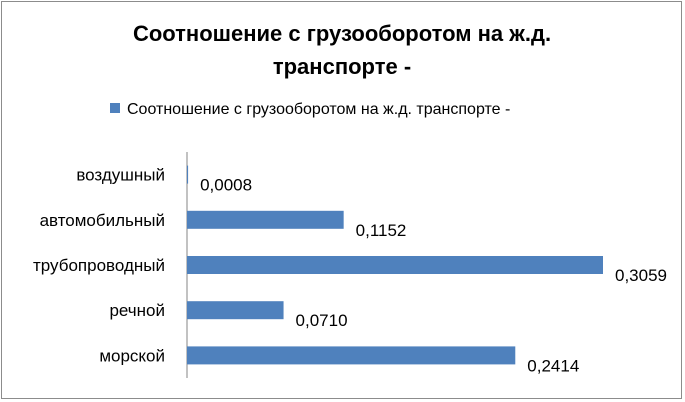 The image size is (685, 402). Describe the element at coordinates (115, 108) in the screenshot. I see `legend-swatch` at that location.